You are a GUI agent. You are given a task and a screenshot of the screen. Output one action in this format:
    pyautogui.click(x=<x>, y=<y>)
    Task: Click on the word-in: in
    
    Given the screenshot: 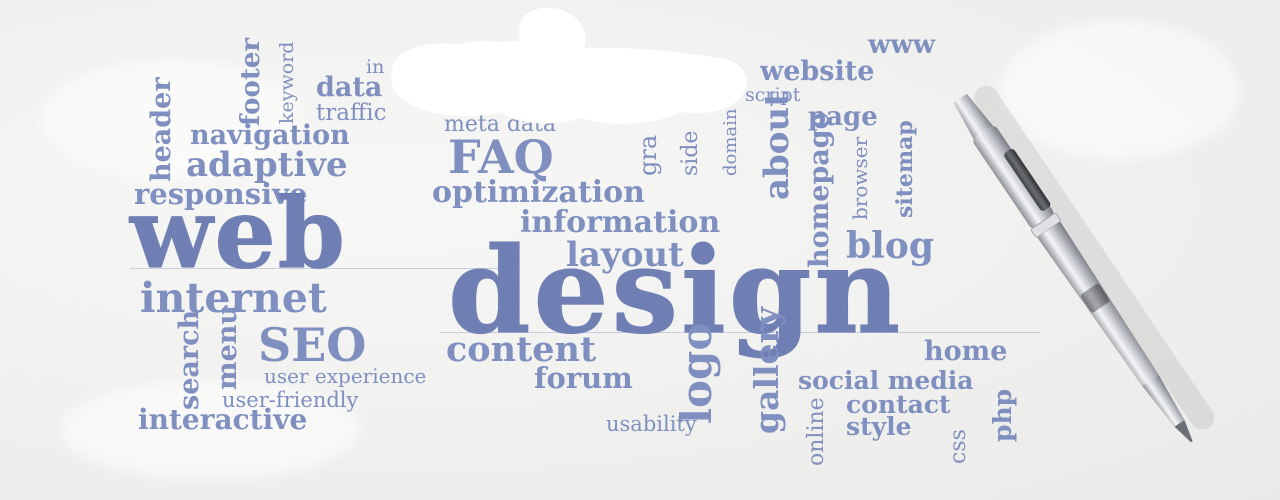 What is the action you would take?
    pyautogui.click(x=375, y=67)
    